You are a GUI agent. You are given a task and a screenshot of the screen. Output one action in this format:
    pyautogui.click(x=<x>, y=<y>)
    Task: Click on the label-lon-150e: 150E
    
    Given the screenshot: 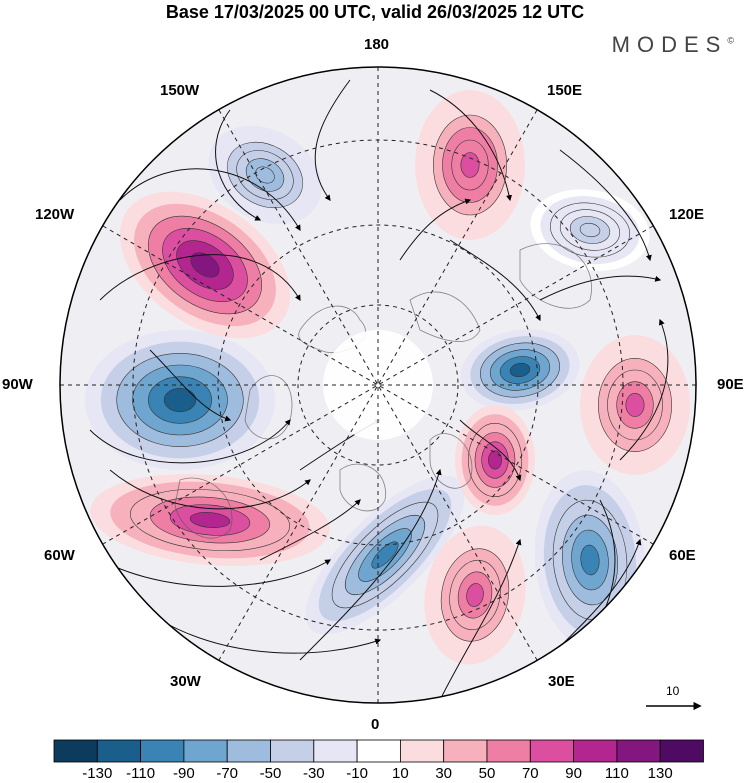 What is the action you would take?
    pyautogui.click(x=565, y=90)
    